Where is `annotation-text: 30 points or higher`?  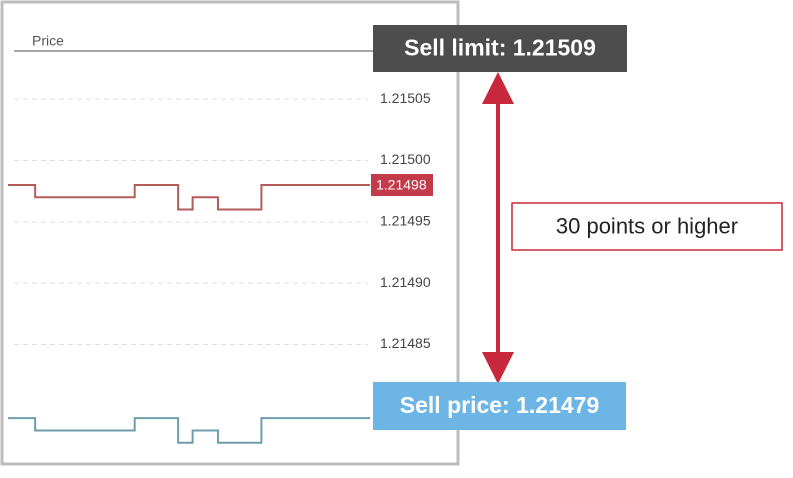
annotation-text: 30 points or higher is located at coordinates (647, 225).